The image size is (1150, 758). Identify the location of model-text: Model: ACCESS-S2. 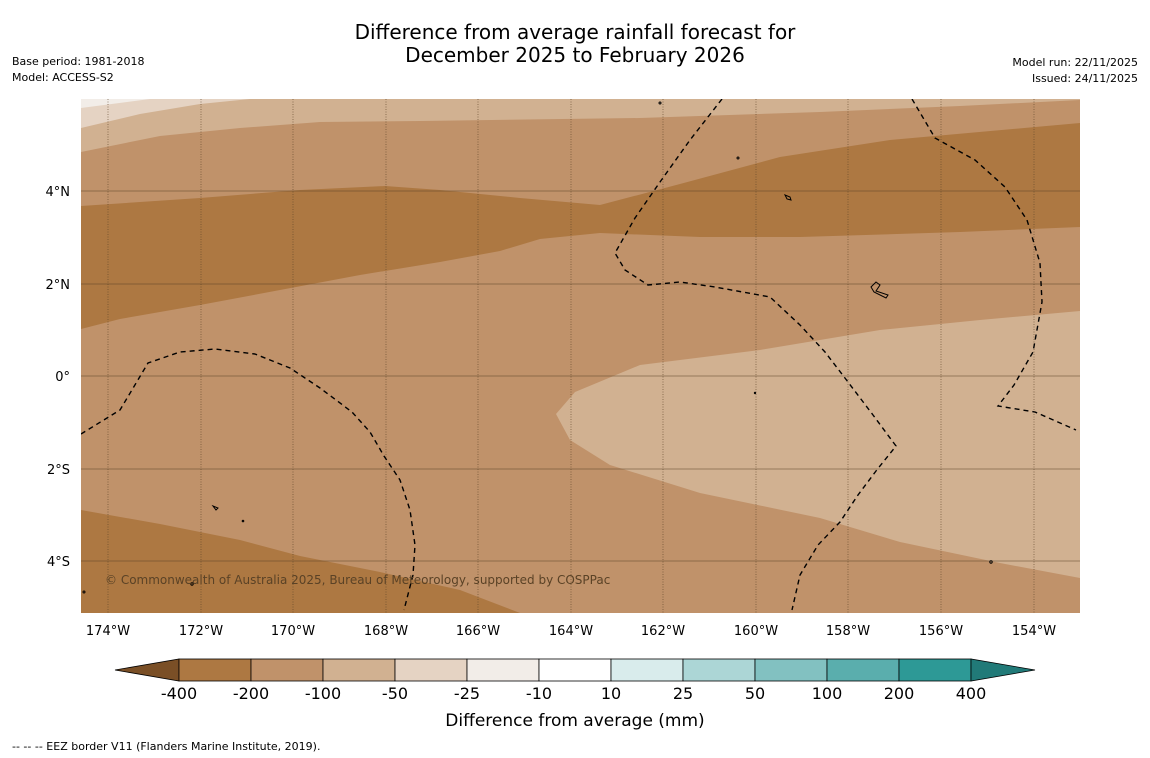
(63, 77).